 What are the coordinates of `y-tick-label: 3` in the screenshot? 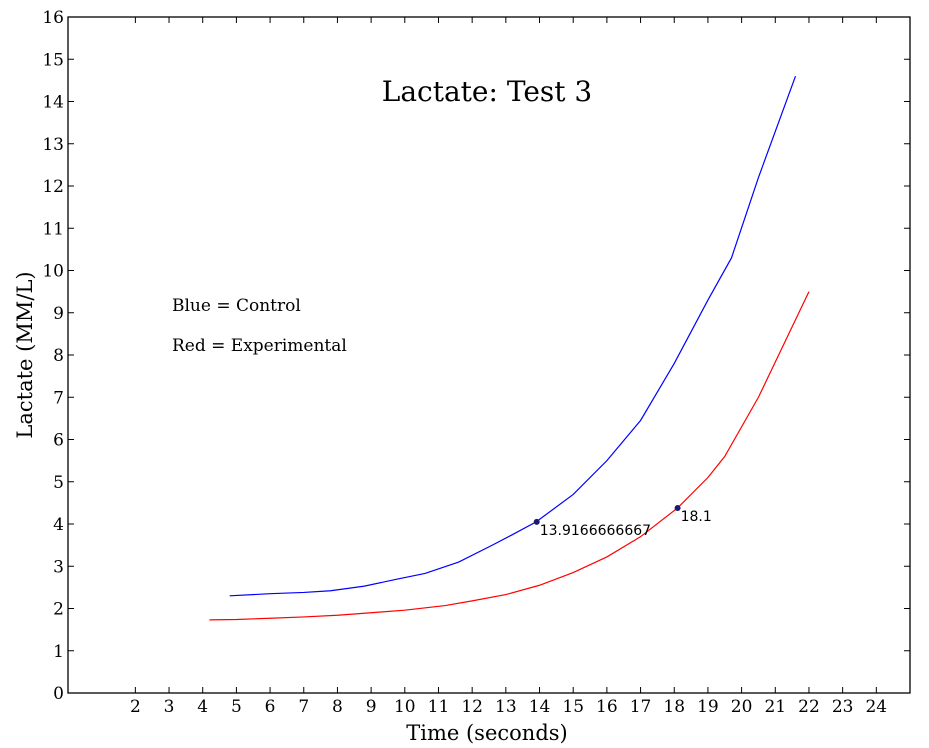 It's located at (58, 567).